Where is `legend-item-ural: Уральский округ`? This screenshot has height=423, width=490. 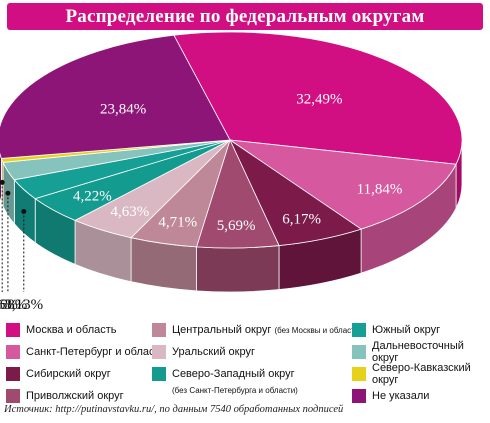 legend-item-ural: Уральский округ is located at coordinates (203, 352).